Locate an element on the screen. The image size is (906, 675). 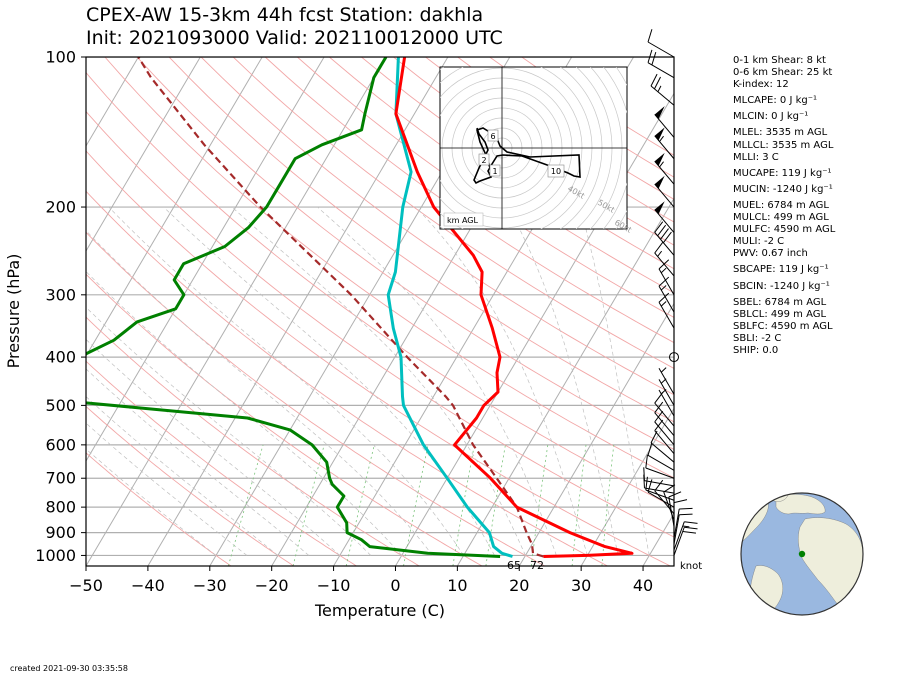
y-axis-label: Pressure (hPa) is located at coordinates (13, 311).